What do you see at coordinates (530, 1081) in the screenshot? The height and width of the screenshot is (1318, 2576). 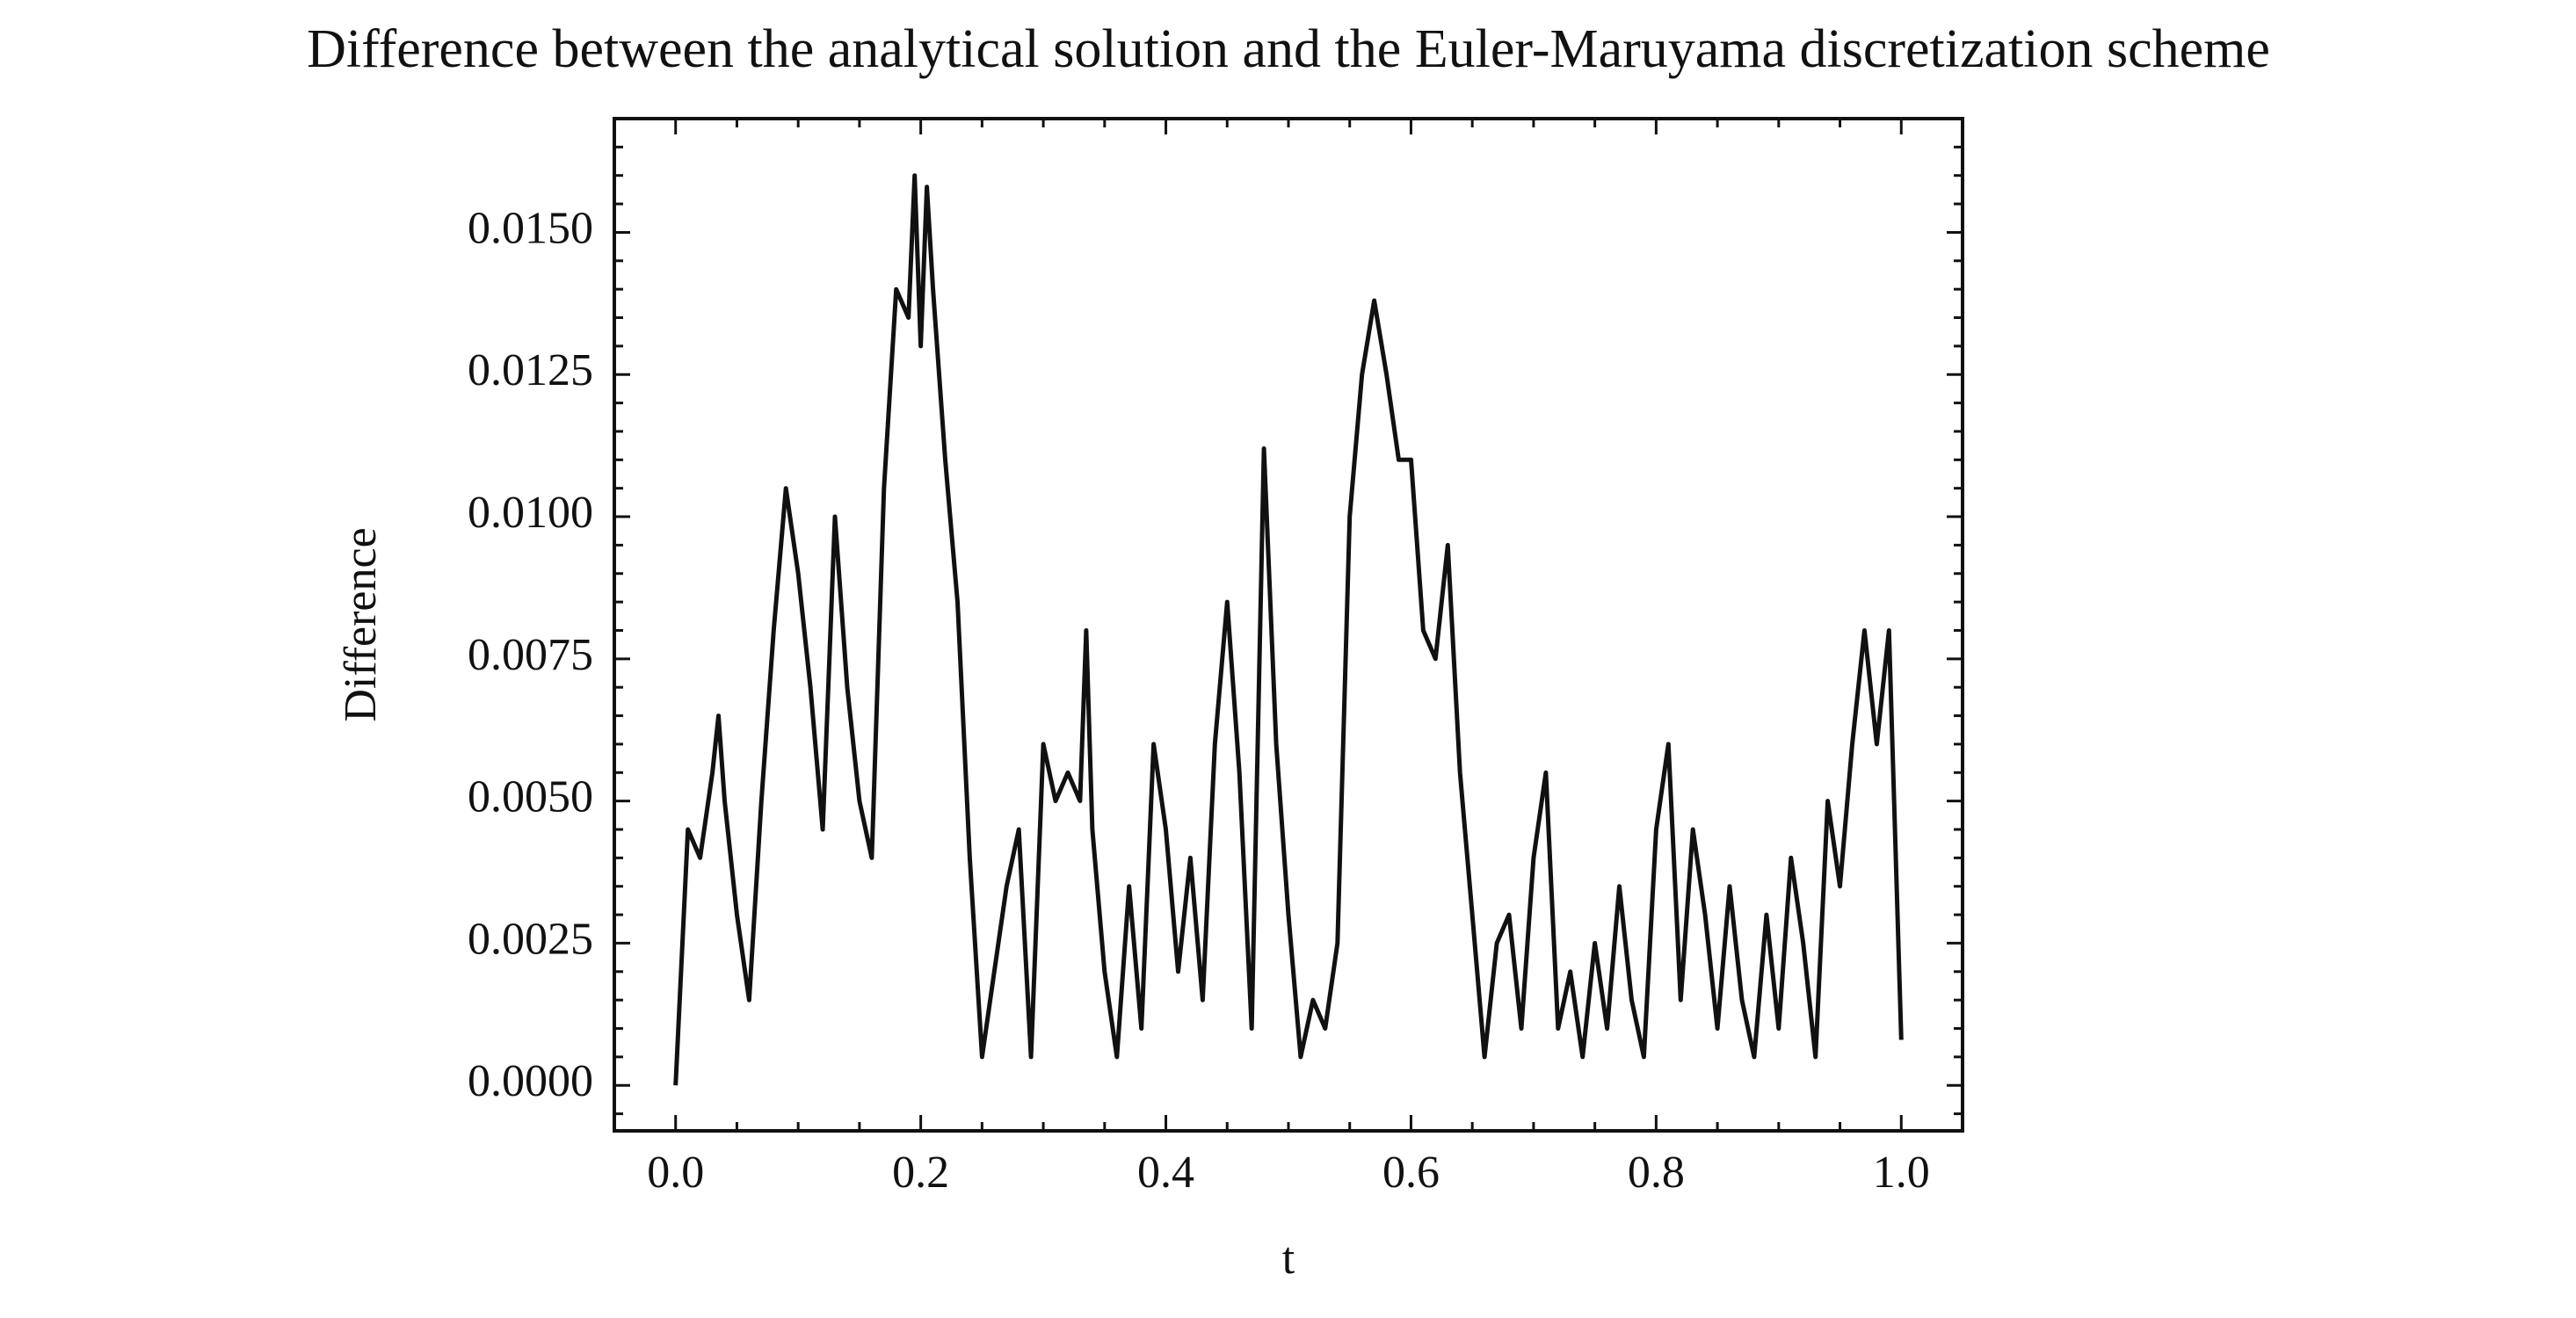 I see `y-tick-label: 0.0000` at bounding box center [530, 1081].